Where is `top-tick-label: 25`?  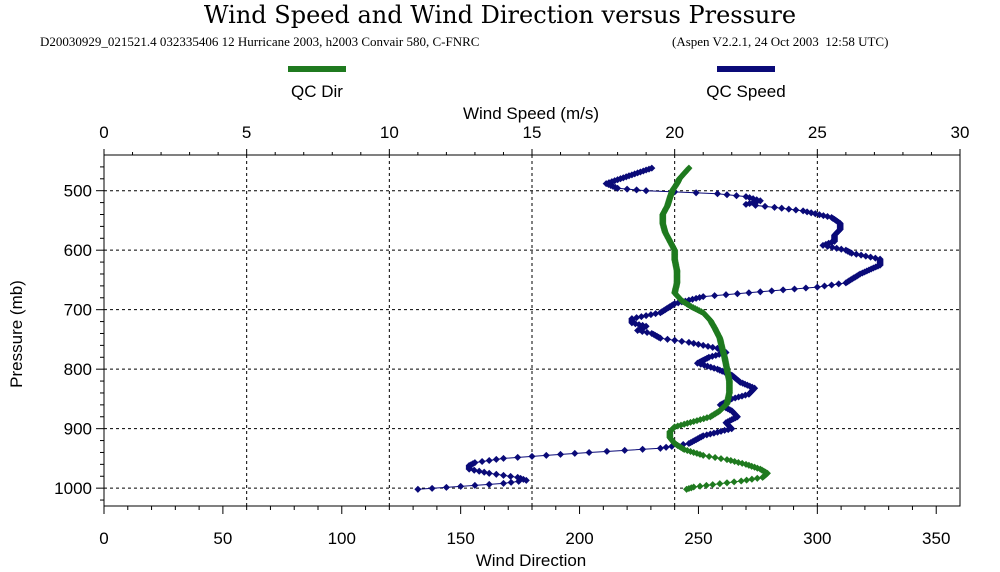
top-tick-label: 25 is located at coordinates (817, 132).